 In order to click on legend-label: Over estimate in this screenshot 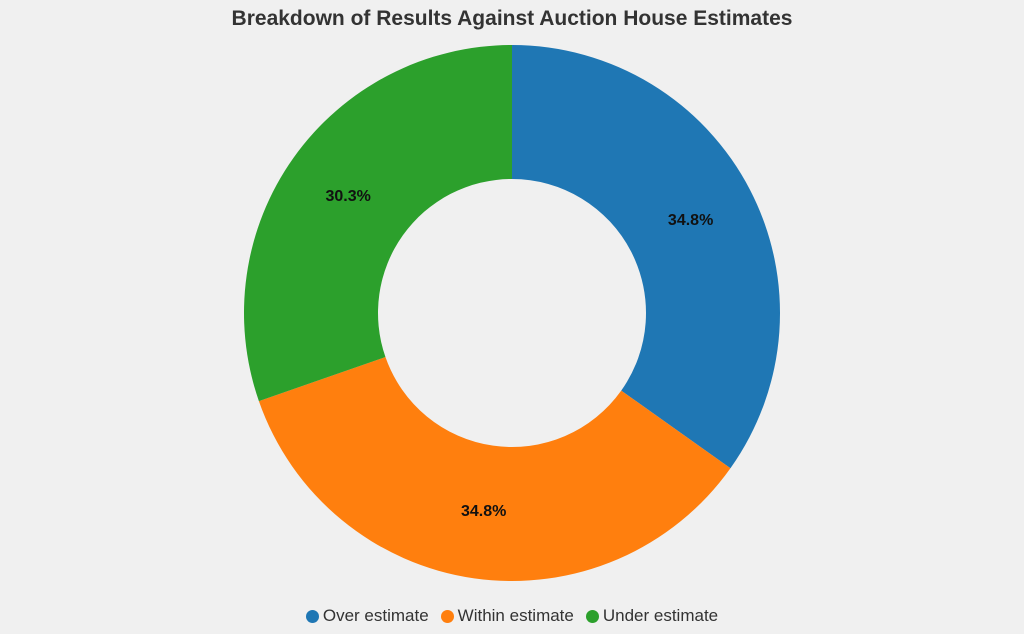, I will do `click(375, 615)`.